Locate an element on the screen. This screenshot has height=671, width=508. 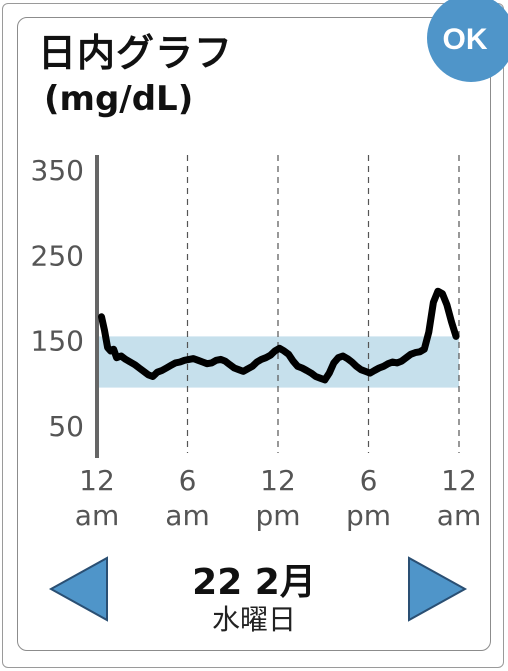
triangle-right-icon is located at coordinates (437, 589).